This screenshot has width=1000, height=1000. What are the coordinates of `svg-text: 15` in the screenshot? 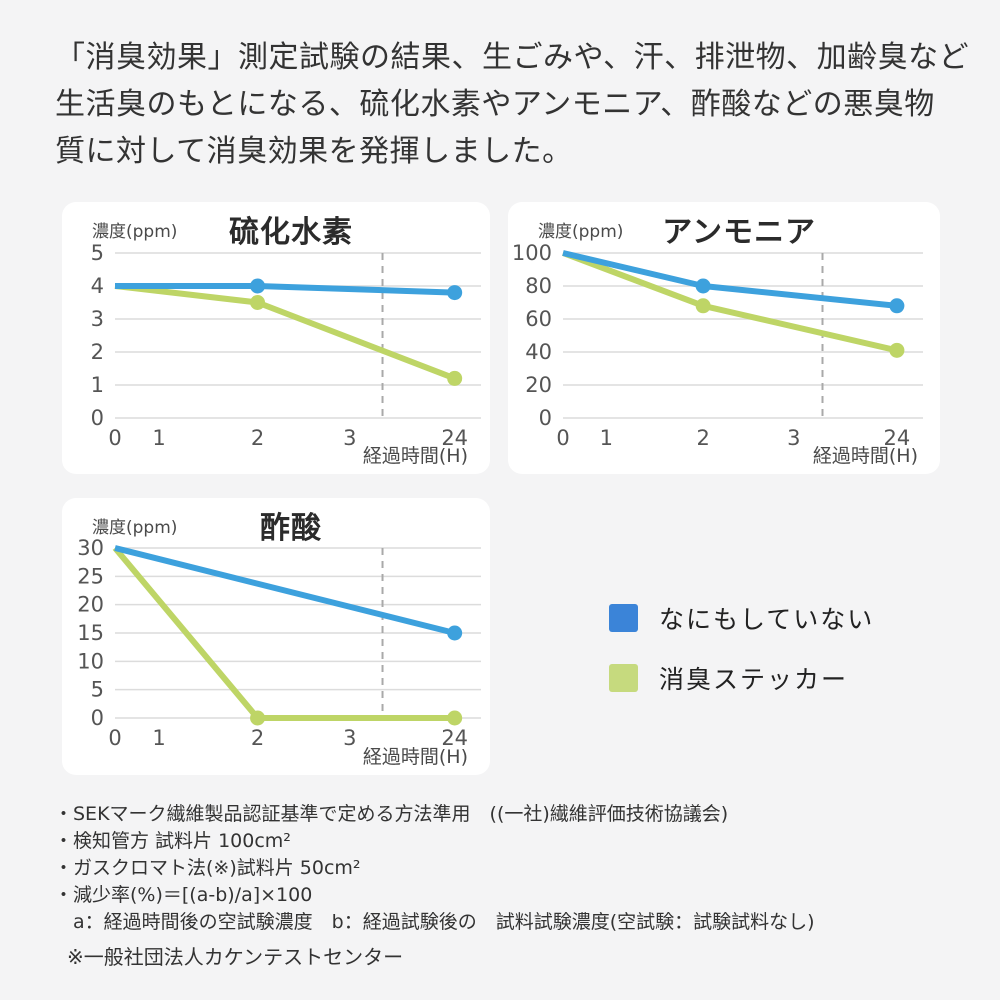 It's located at (90, 633).